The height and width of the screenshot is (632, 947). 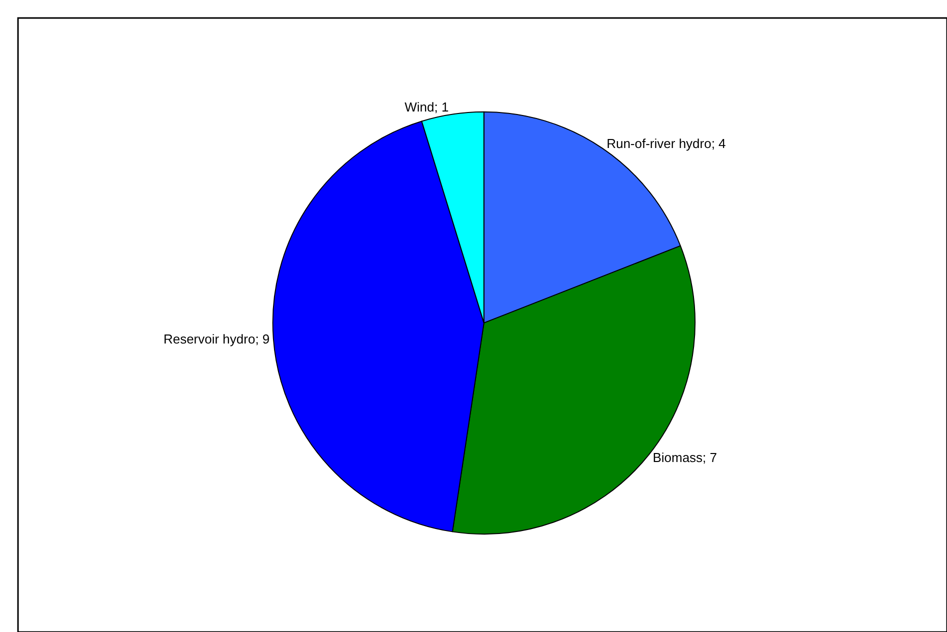 I want to click on slice-label: Reservoir hydro; 9, so click(x=216, y=338).